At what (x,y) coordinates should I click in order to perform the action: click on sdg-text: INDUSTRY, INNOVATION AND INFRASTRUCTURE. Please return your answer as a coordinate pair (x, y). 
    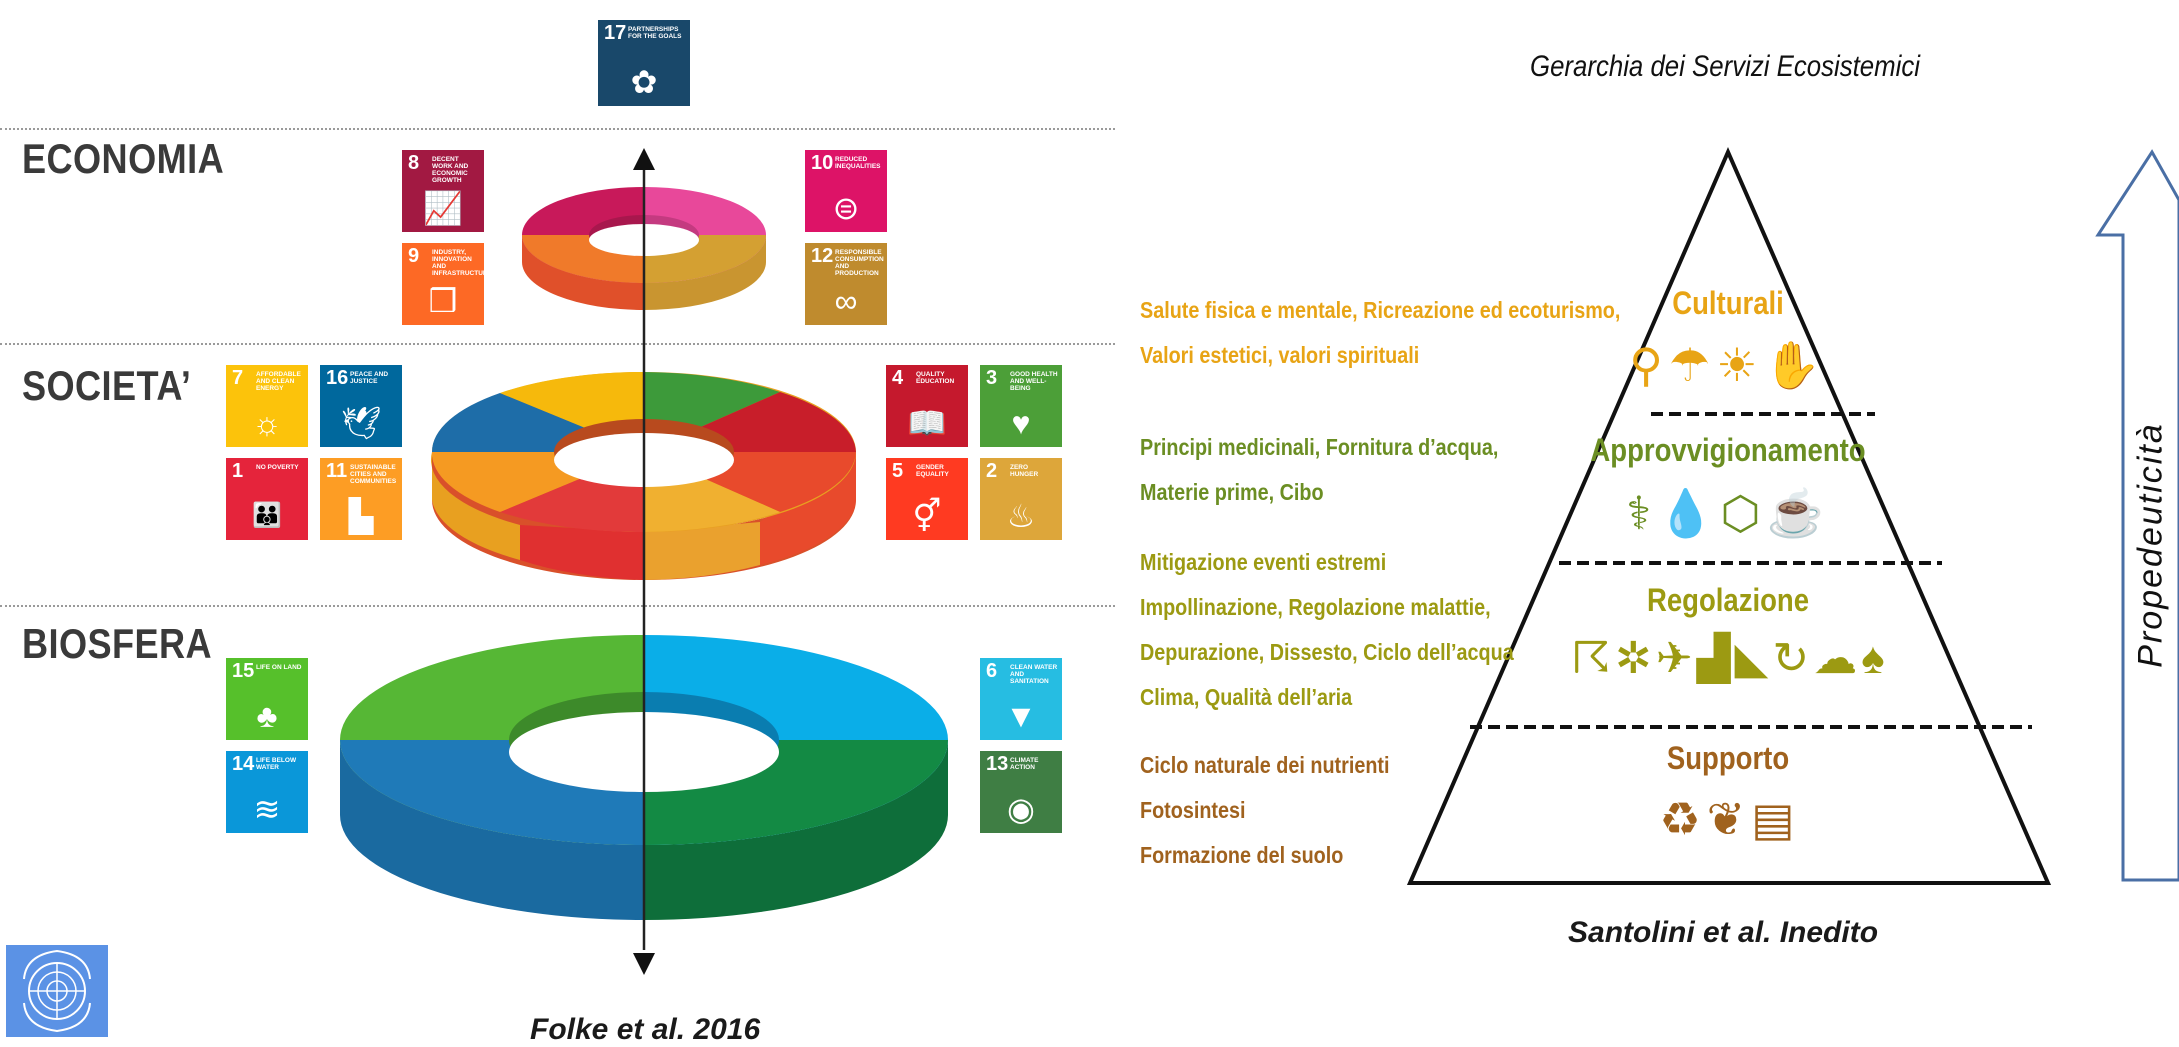
    Looking at the image, I should click on (458, 263).